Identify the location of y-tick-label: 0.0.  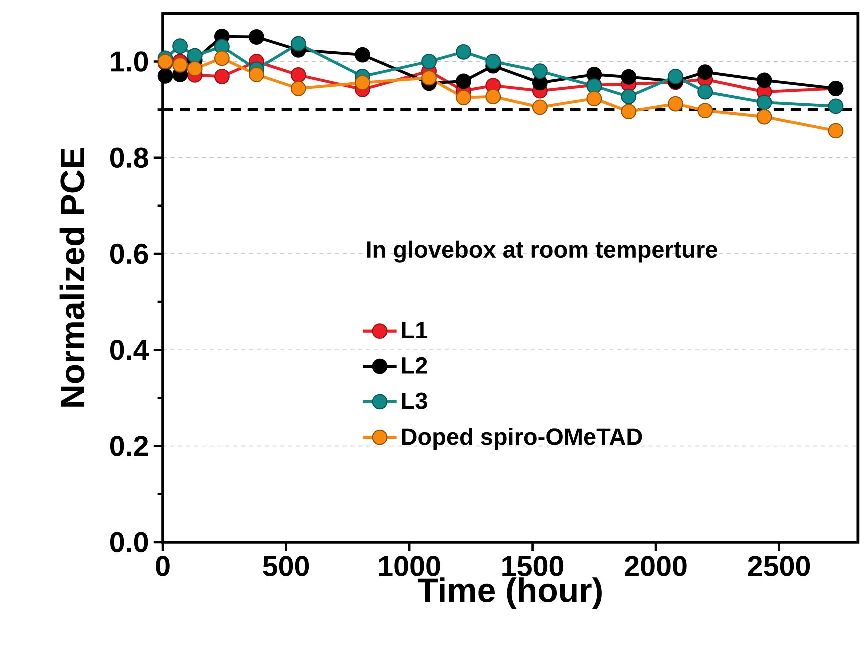
(129, 542).